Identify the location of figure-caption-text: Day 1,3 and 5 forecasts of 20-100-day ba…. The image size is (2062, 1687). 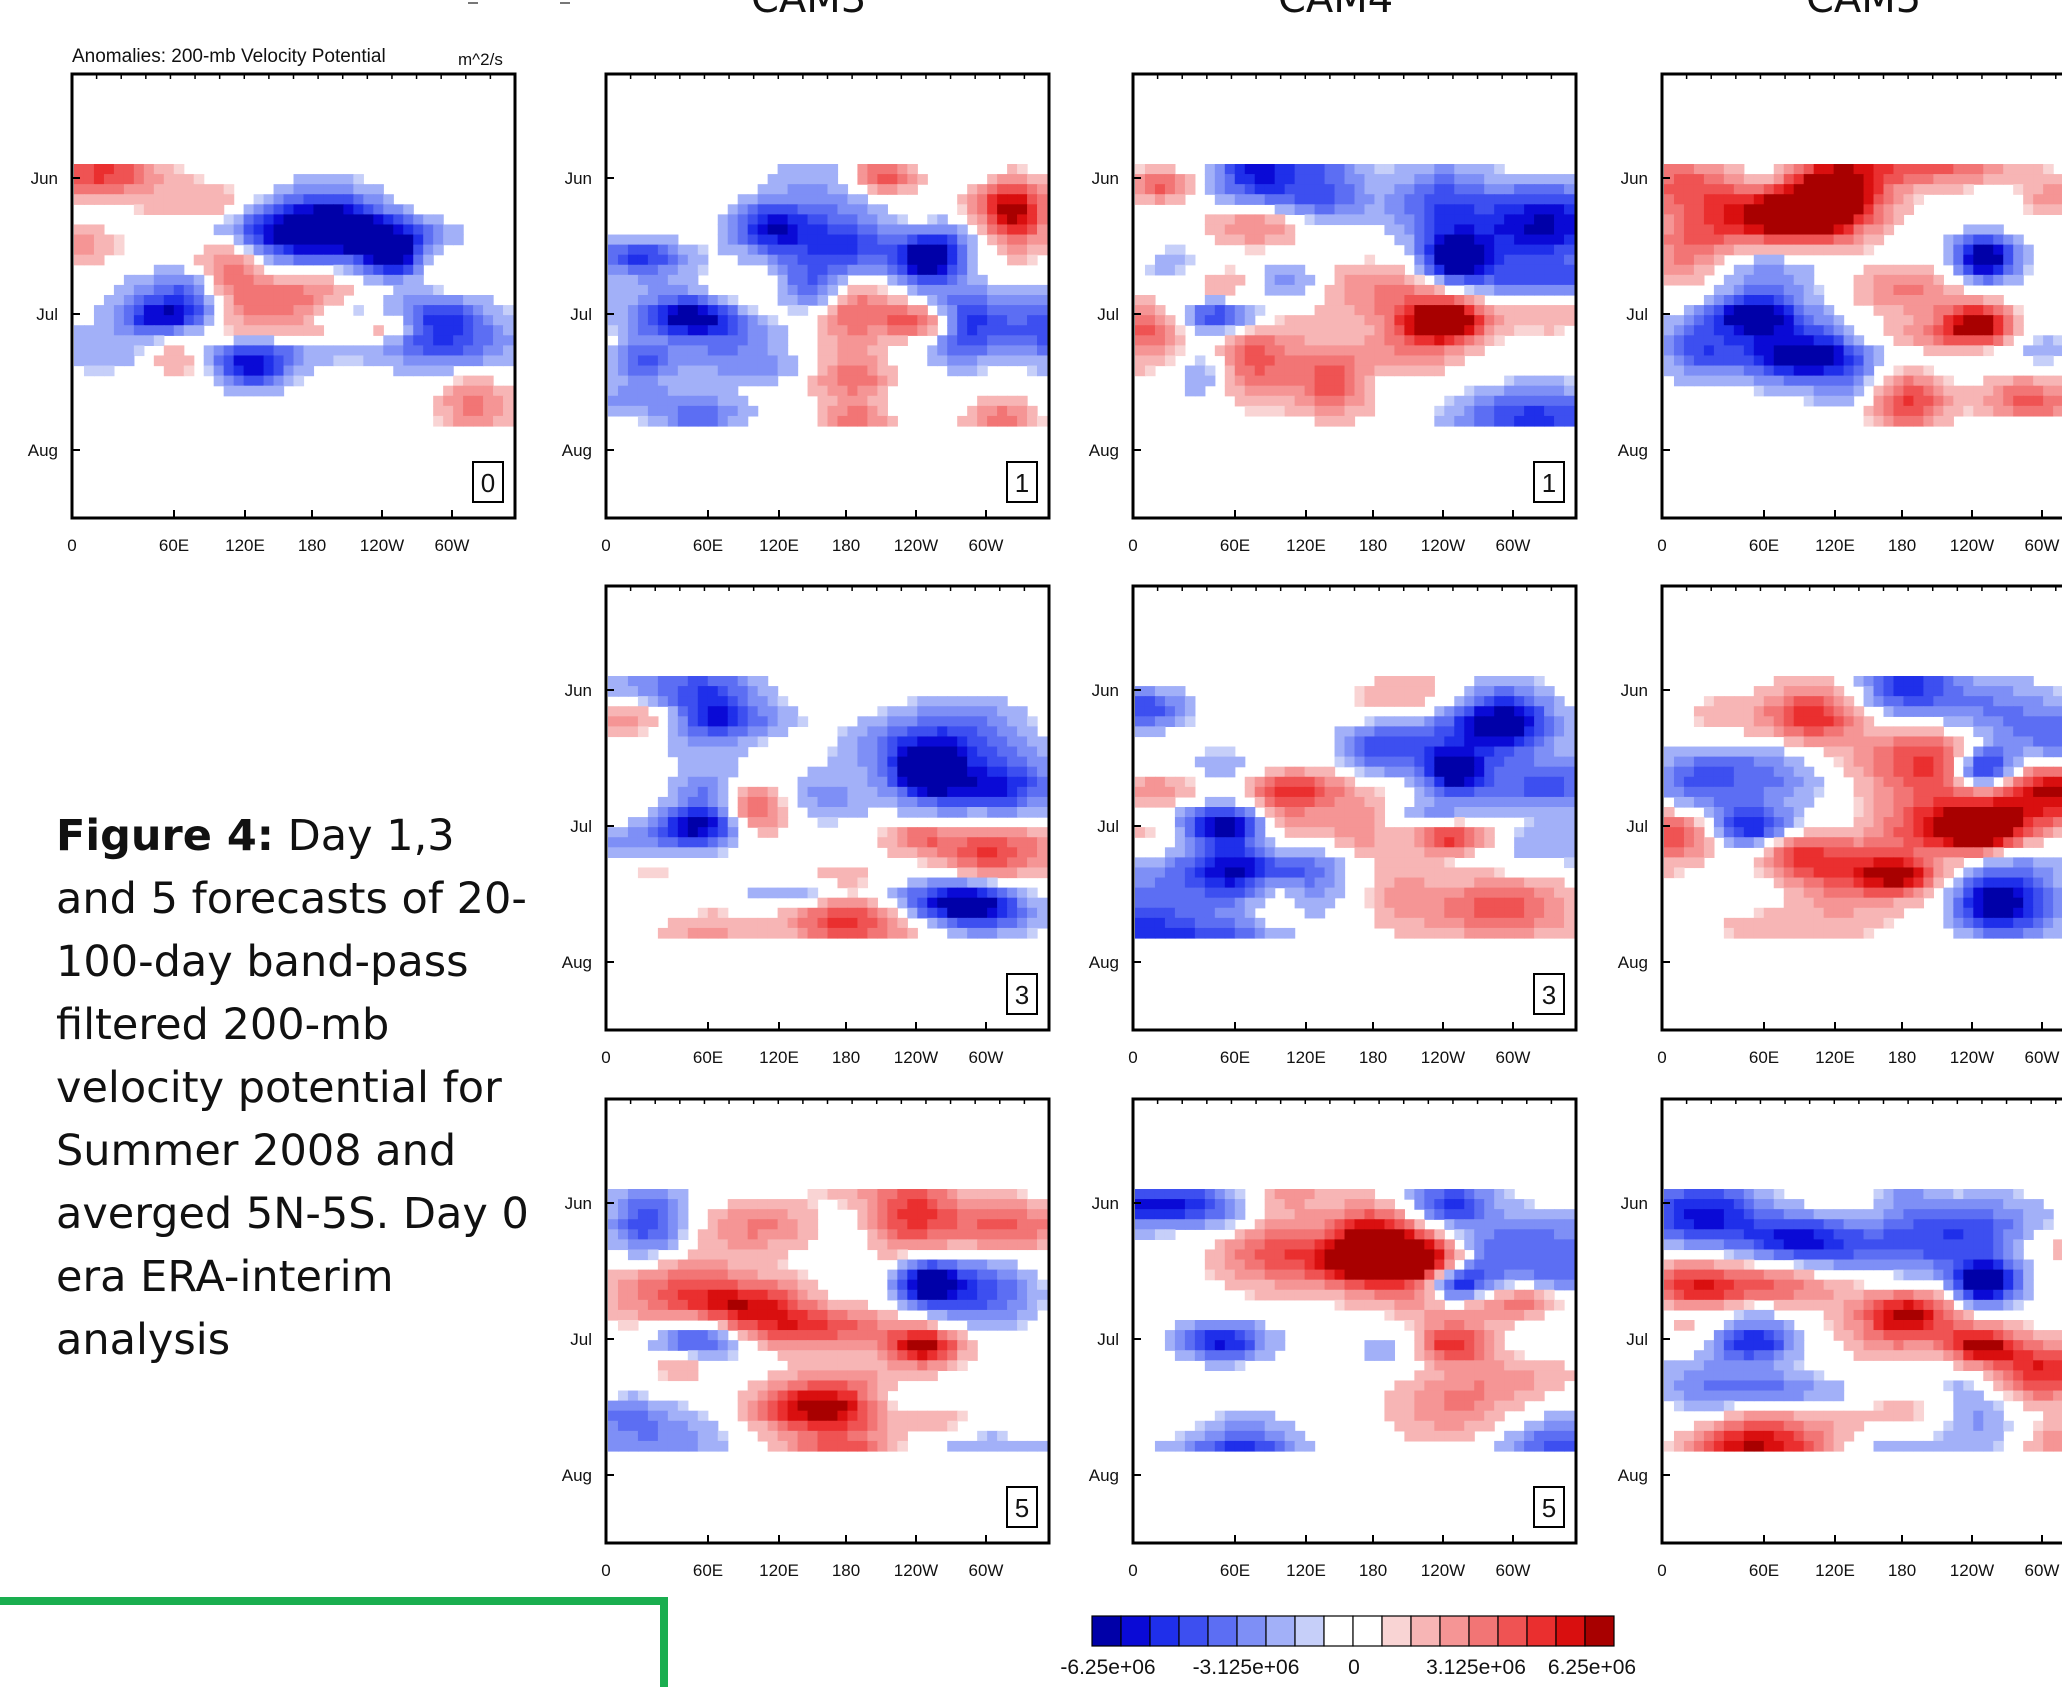
(292, 1088).